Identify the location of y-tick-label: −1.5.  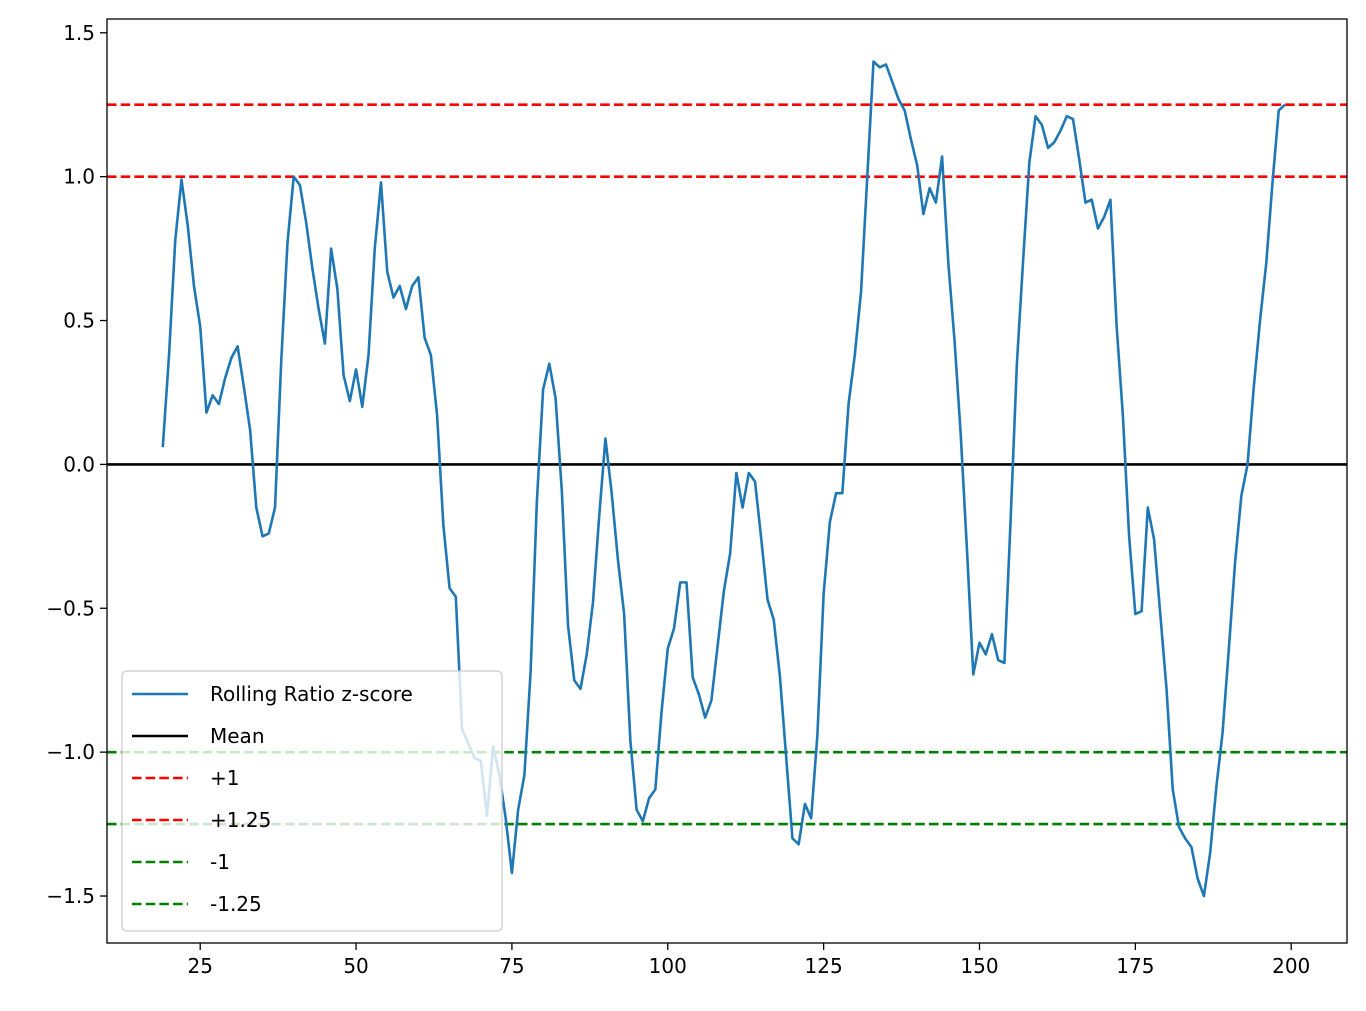
(70, 896).